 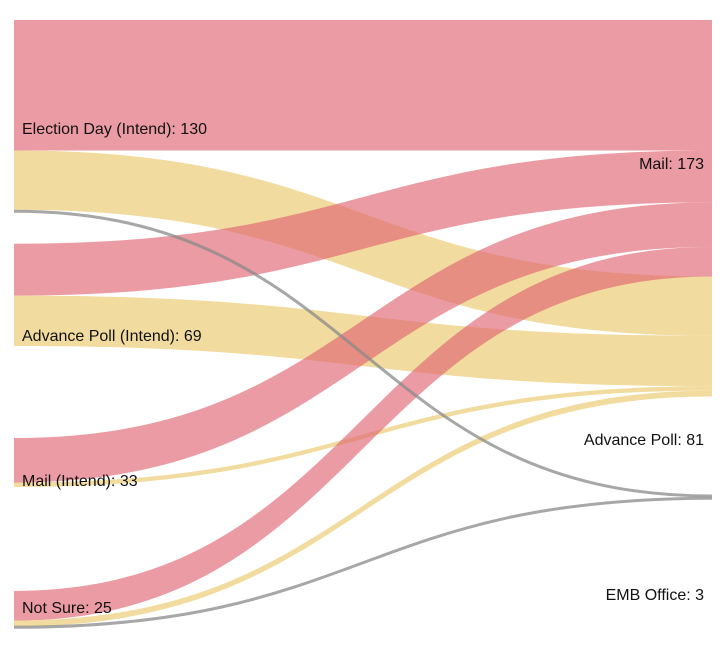 What do you see at coordinates (671, 164) in the screenshot?
I see `target-label-mail: Mail: 173` at bounding box center [671, 164].